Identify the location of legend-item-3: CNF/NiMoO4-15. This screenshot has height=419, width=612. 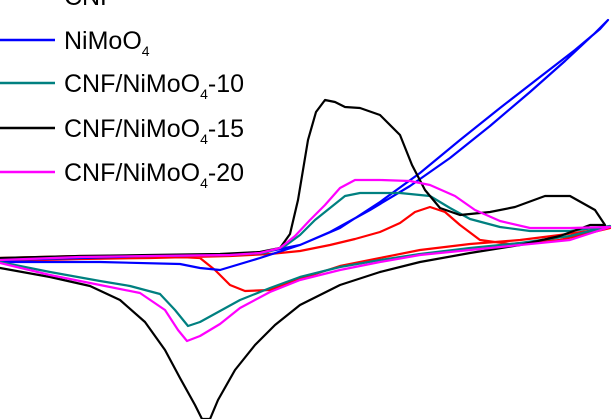
(122, 131).